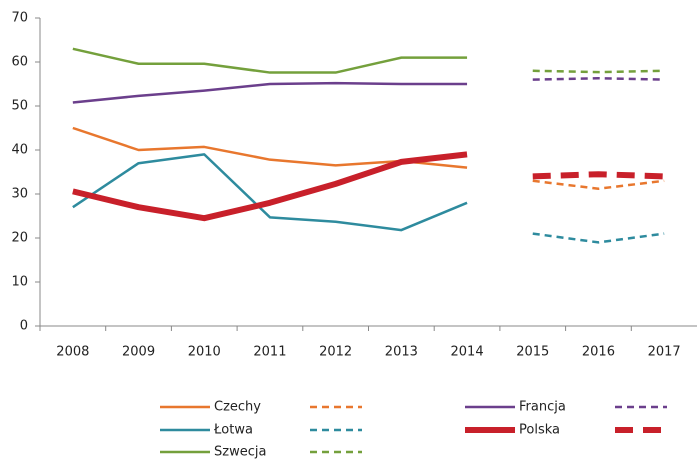  Describe the element at coordinates (467, 352) in the screenshot. I see `x-tick-label: 2014` at that location.